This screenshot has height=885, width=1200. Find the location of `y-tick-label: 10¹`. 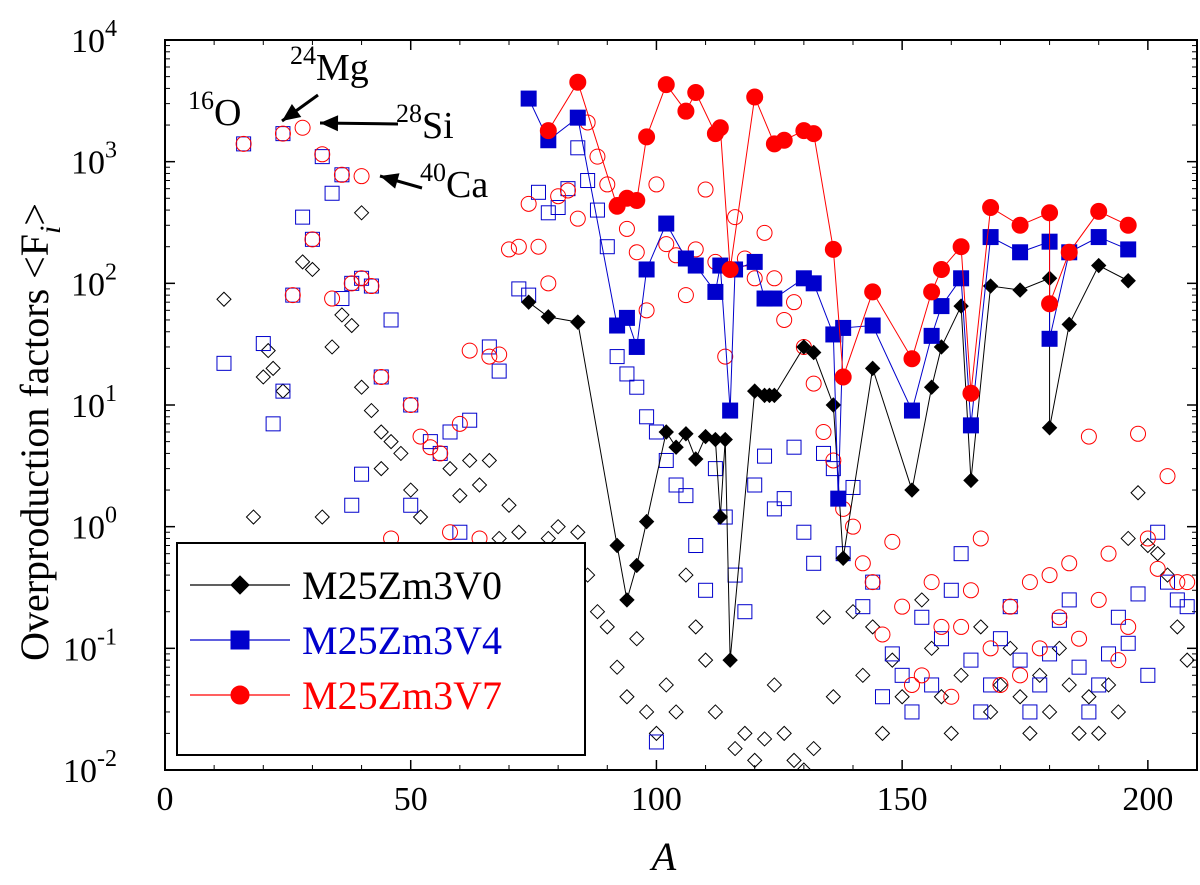

y-tick-label: 10¹ is located at coordinates (94, 403).